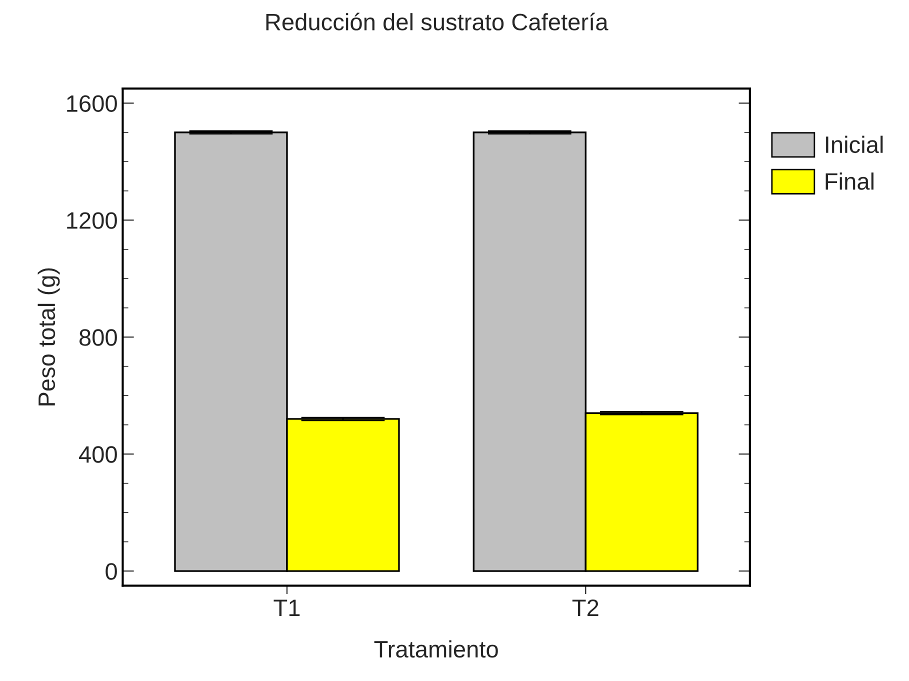 Image resolution: width=909 pixels, height=681 pixels. Describe the element at coordinates (287, 608) in the screenshot. I see `x-tick-label: T1` at that location.